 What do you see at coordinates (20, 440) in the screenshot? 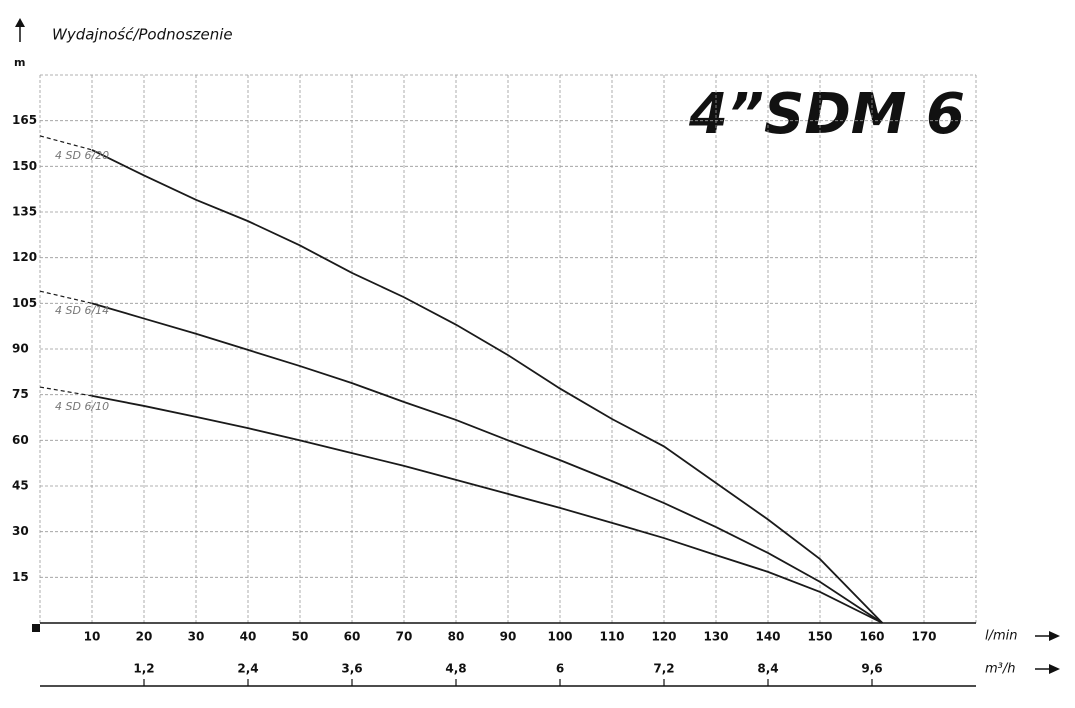
I see `y-tick-label: 60` at bounding box center [20, 440].